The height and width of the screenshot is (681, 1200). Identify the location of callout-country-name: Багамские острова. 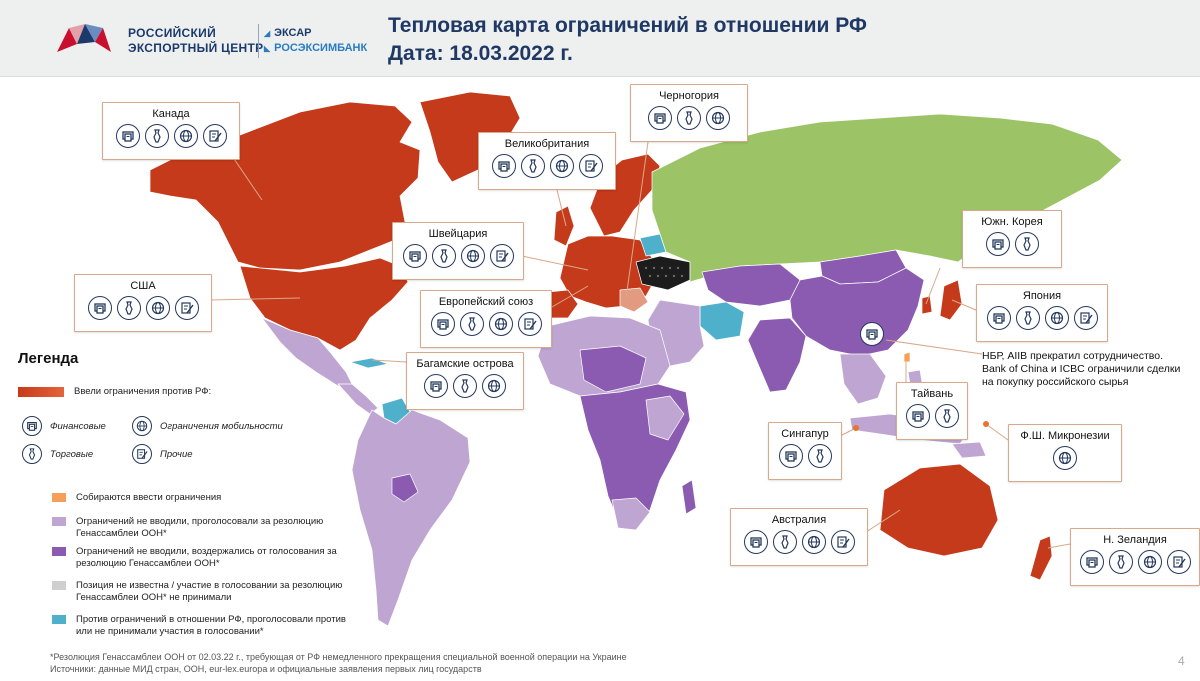
(465, 364).